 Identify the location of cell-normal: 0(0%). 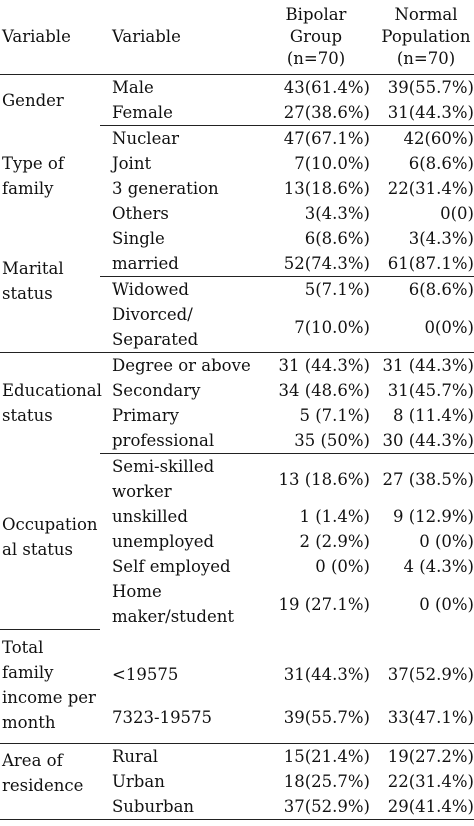
(423, 327).